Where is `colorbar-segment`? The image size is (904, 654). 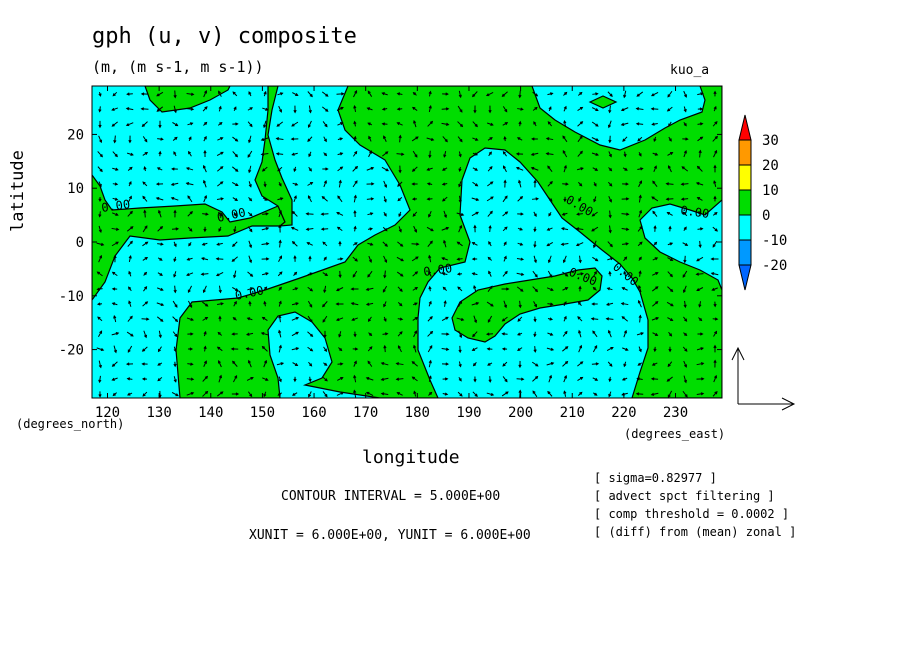
colorbar-segment is located at coordinates (745, 202).